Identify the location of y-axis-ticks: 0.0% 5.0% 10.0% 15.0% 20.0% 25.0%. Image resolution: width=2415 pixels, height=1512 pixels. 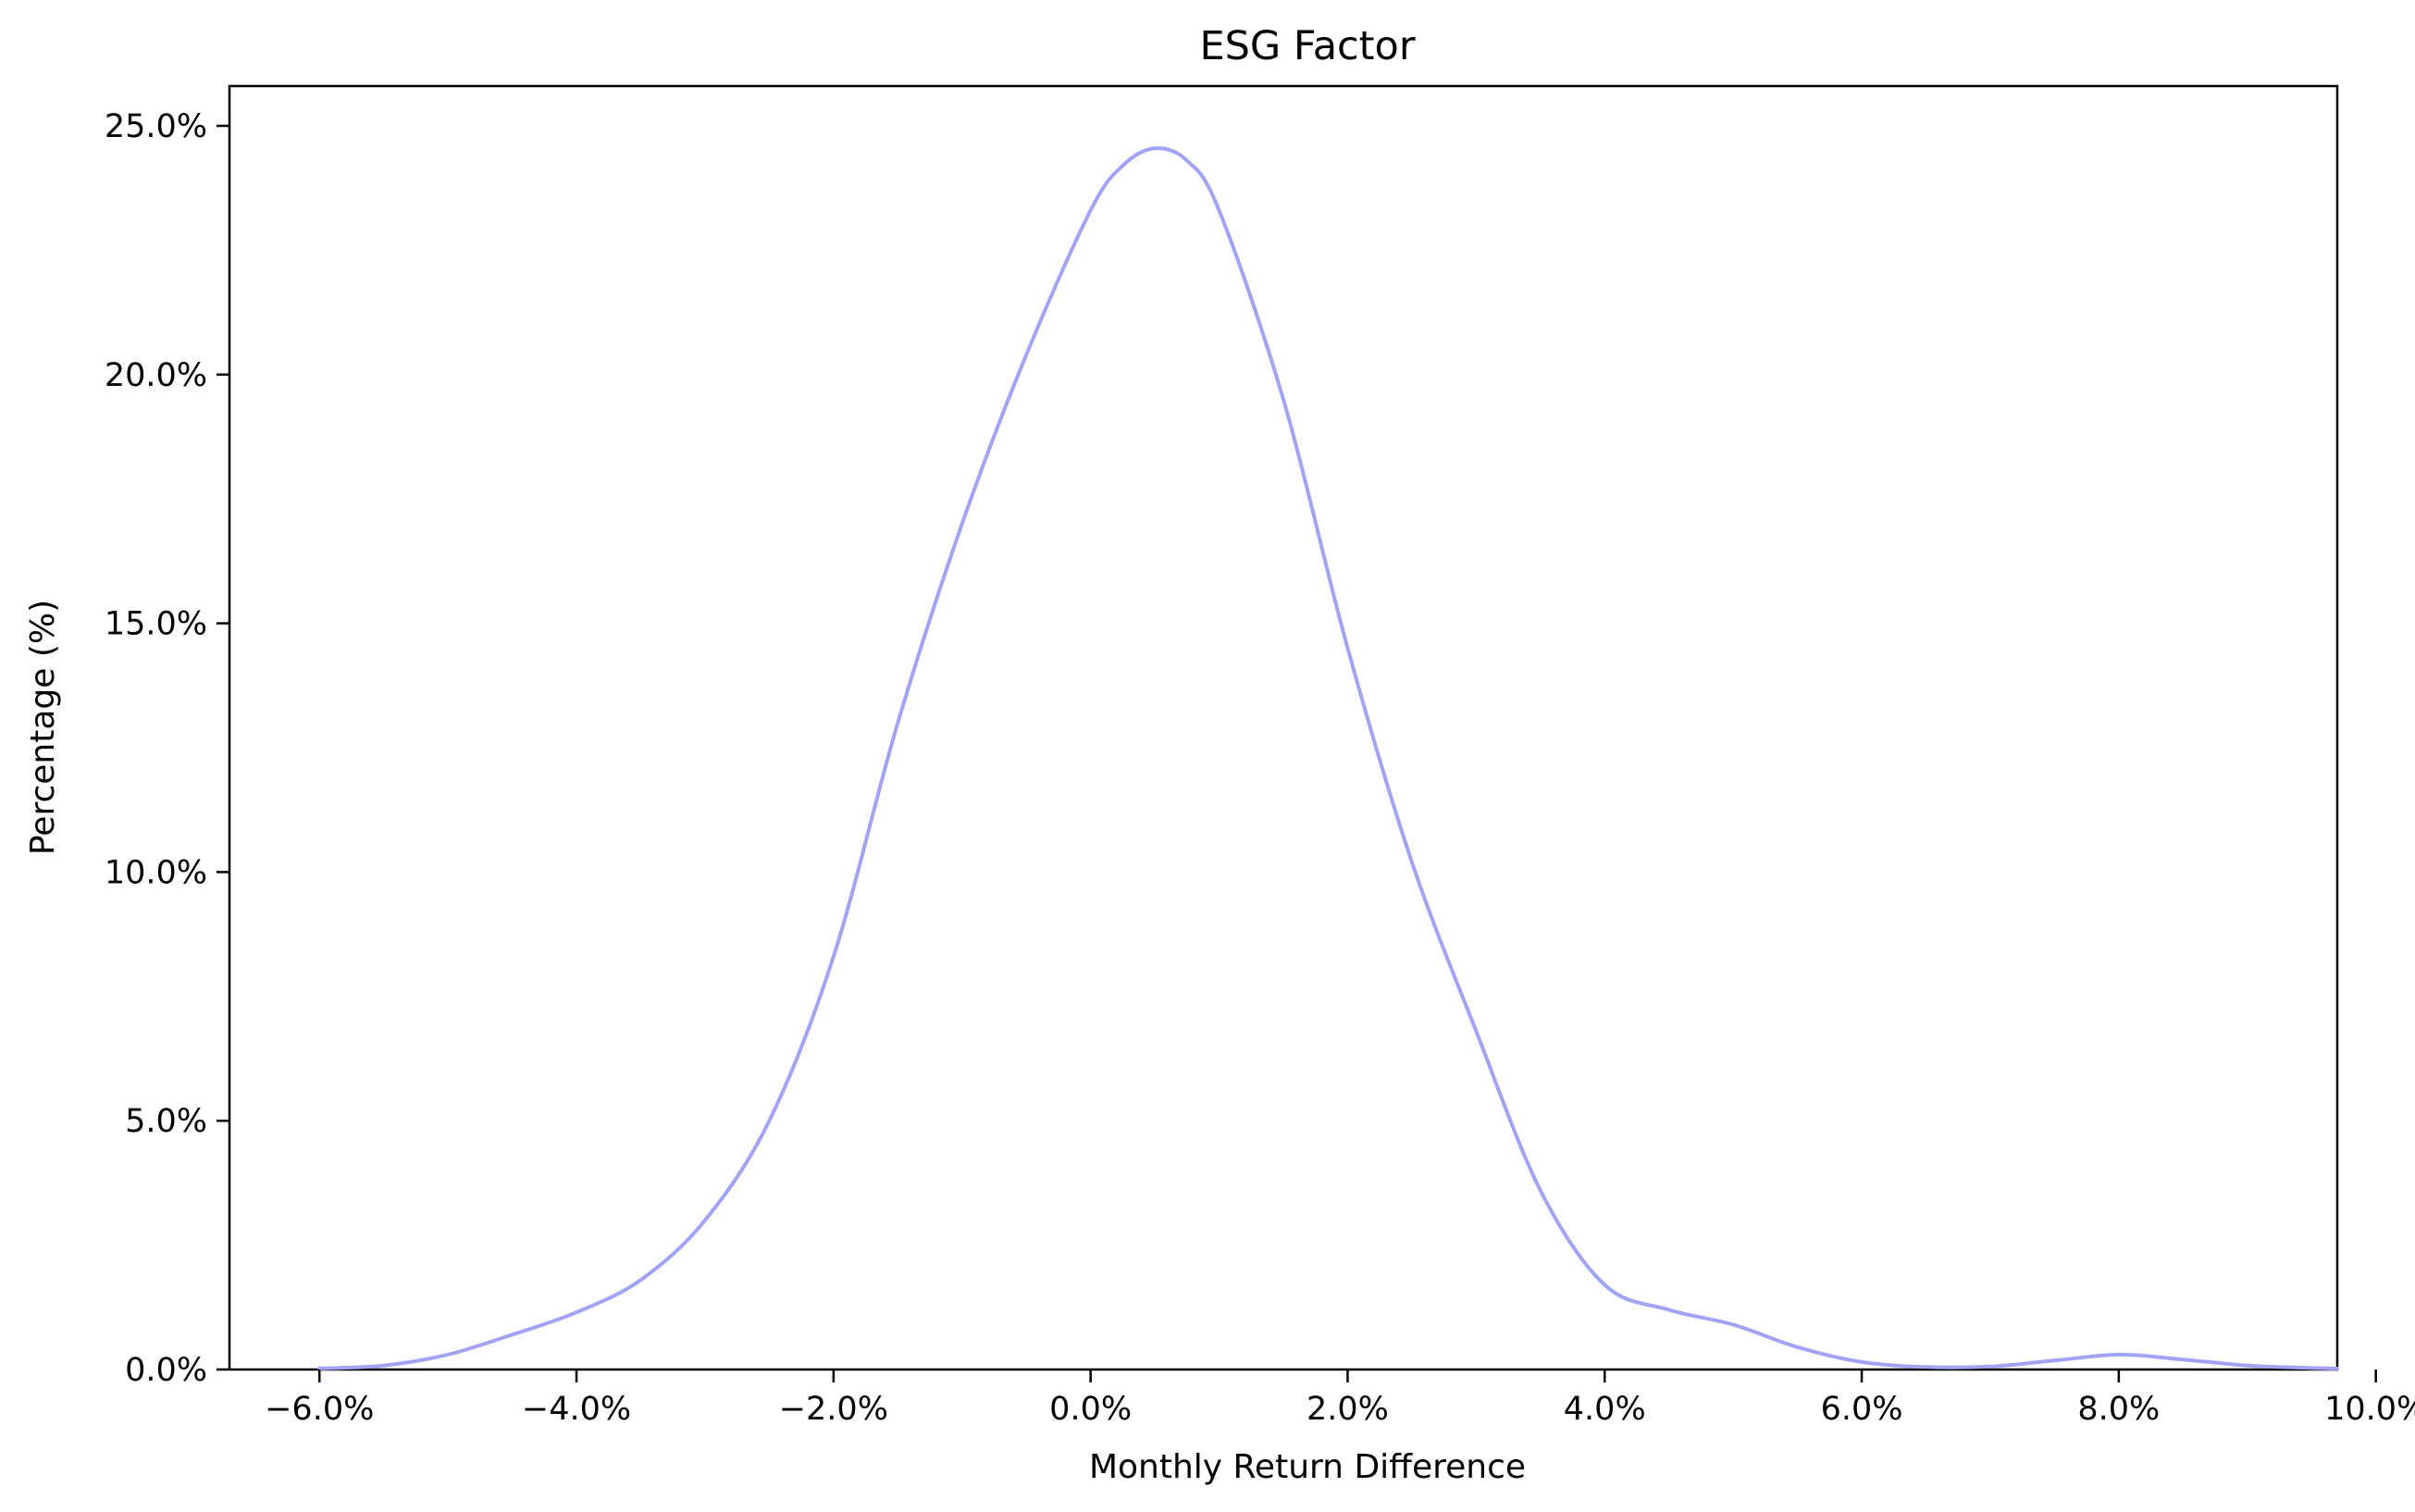
(167, 748).